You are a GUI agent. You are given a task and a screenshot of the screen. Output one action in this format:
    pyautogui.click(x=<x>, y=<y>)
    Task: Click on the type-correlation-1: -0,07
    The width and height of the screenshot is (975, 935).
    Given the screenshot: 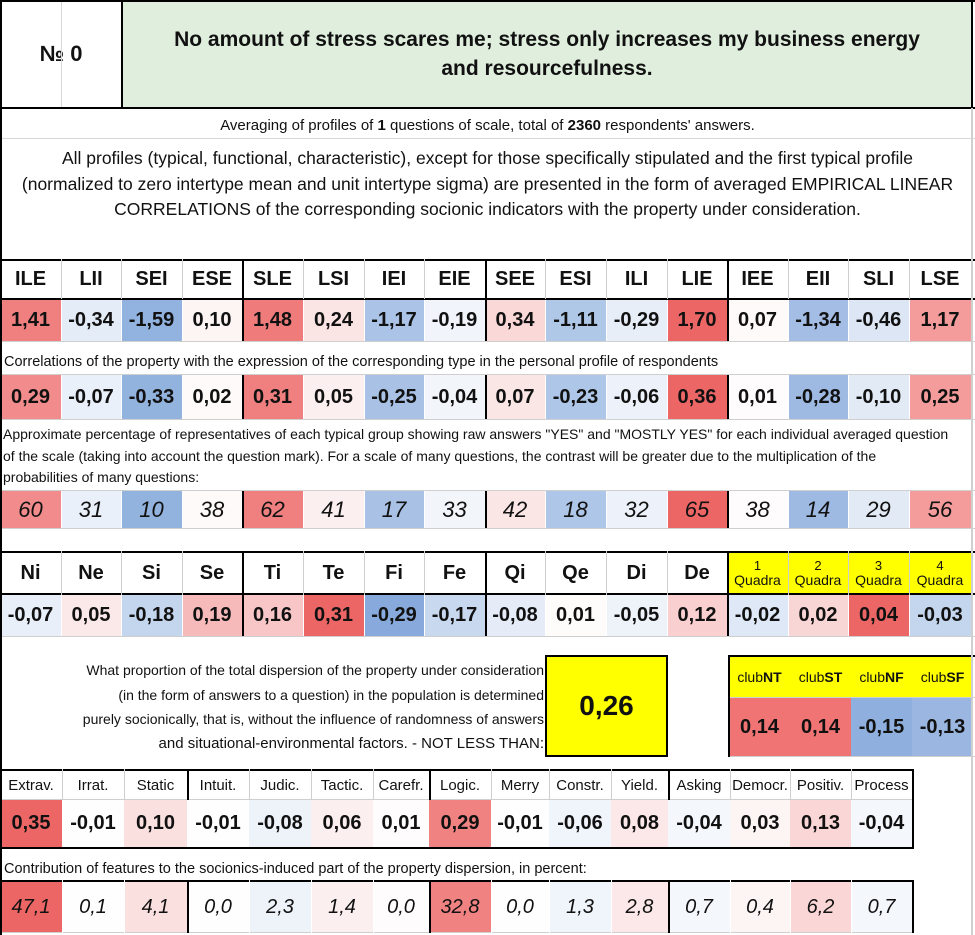 What is the action you would take?
    pyautogui.click(x=91, y=397)
    